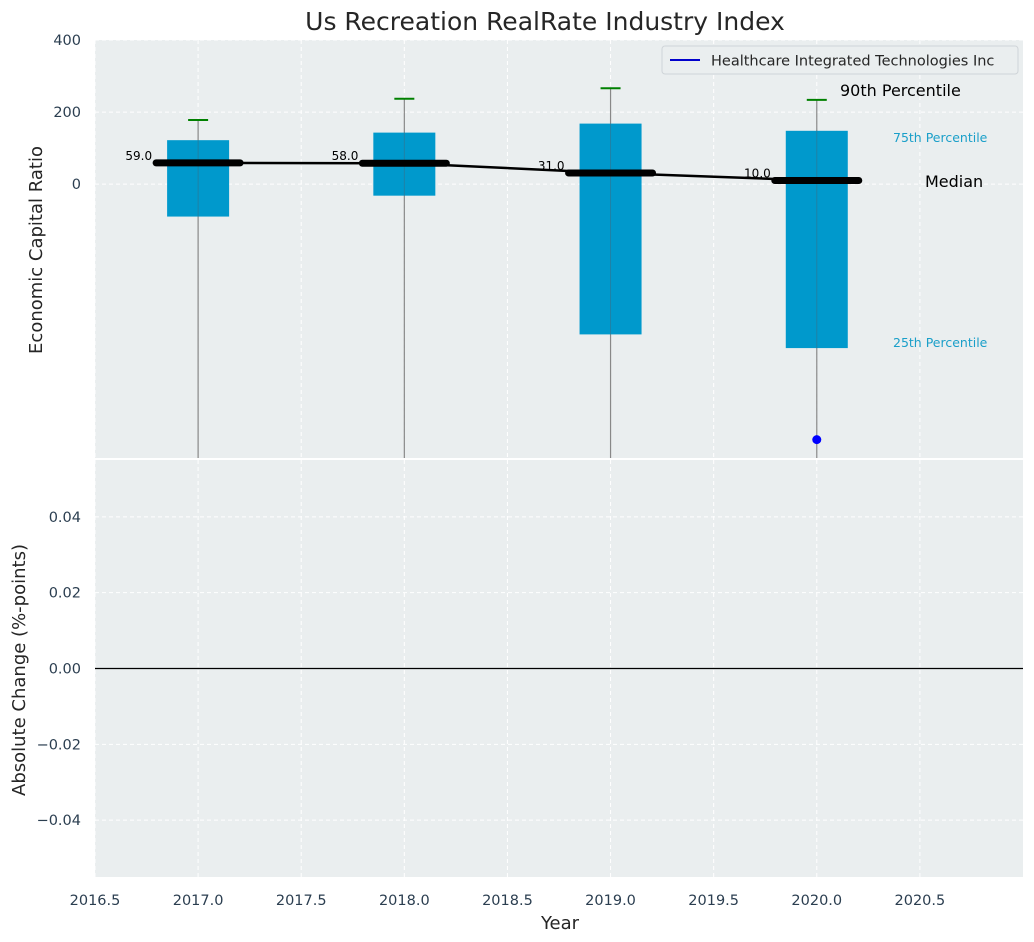  What do you see at coordinates (610, 901) in the screenshot?
I see `x-tick-label: 2019.0` at bounding box center [610, 901].